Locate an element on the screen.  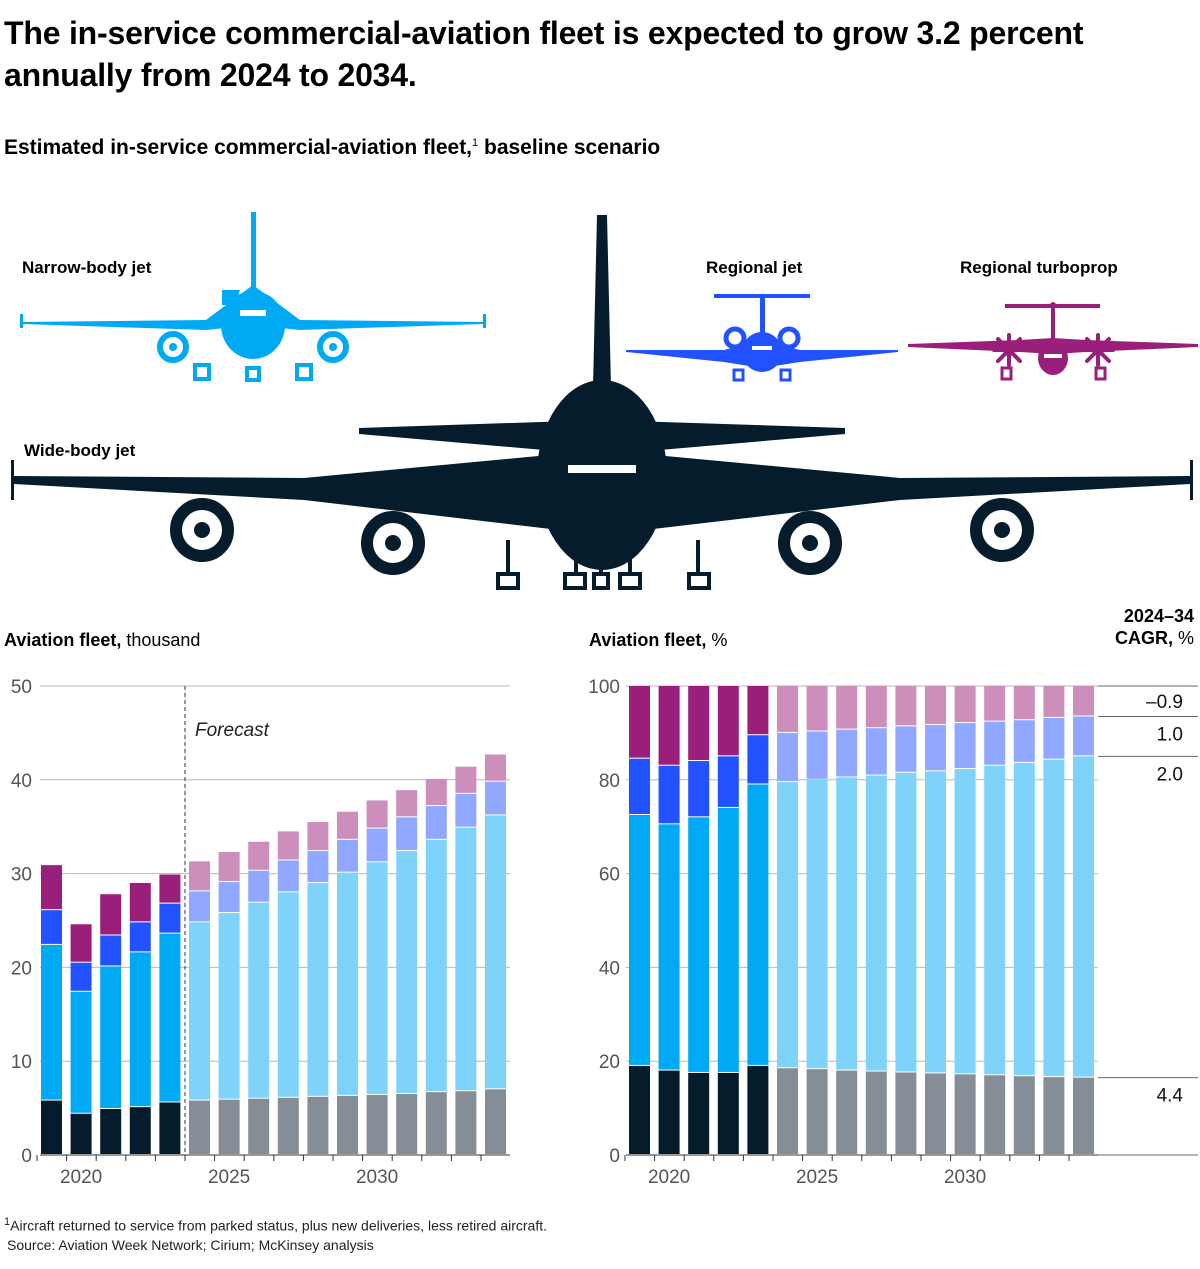
left-bar-regional-turboprop-2019 is located at coordinates (51, 887).